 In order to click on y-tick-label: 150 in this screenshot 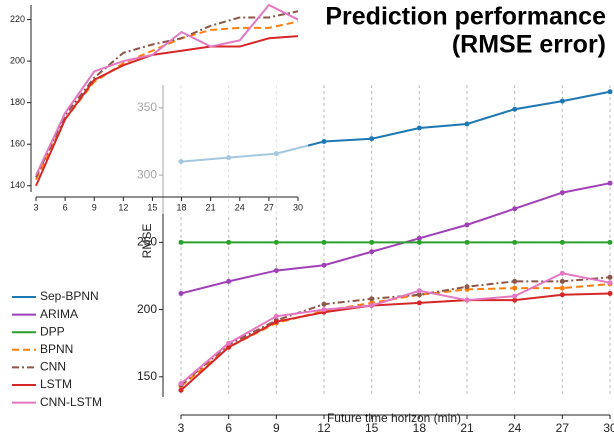, I will do `click(147, 376)`.